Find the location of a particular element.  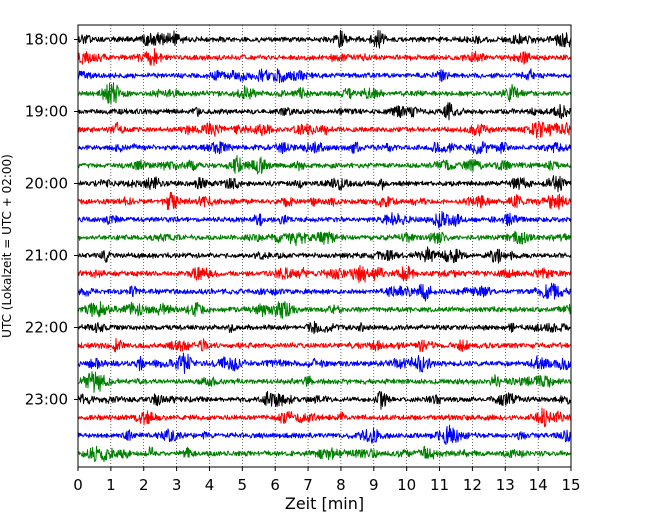

x-tick-label: 11 is located at coordinates (439, 485).